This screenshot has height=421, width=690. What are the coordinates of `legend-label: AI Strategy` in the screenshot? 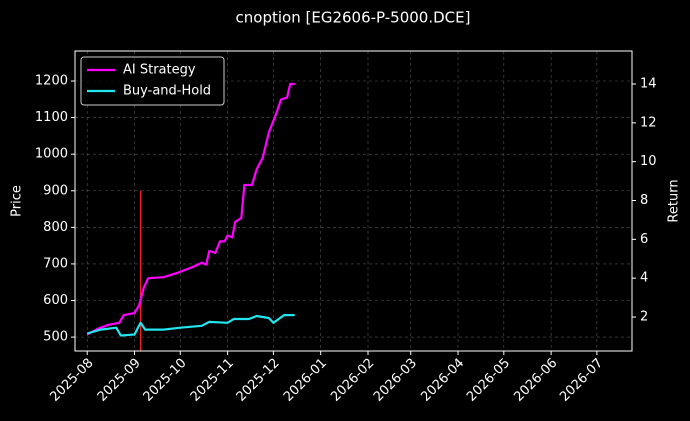 It's located at (159, 70).